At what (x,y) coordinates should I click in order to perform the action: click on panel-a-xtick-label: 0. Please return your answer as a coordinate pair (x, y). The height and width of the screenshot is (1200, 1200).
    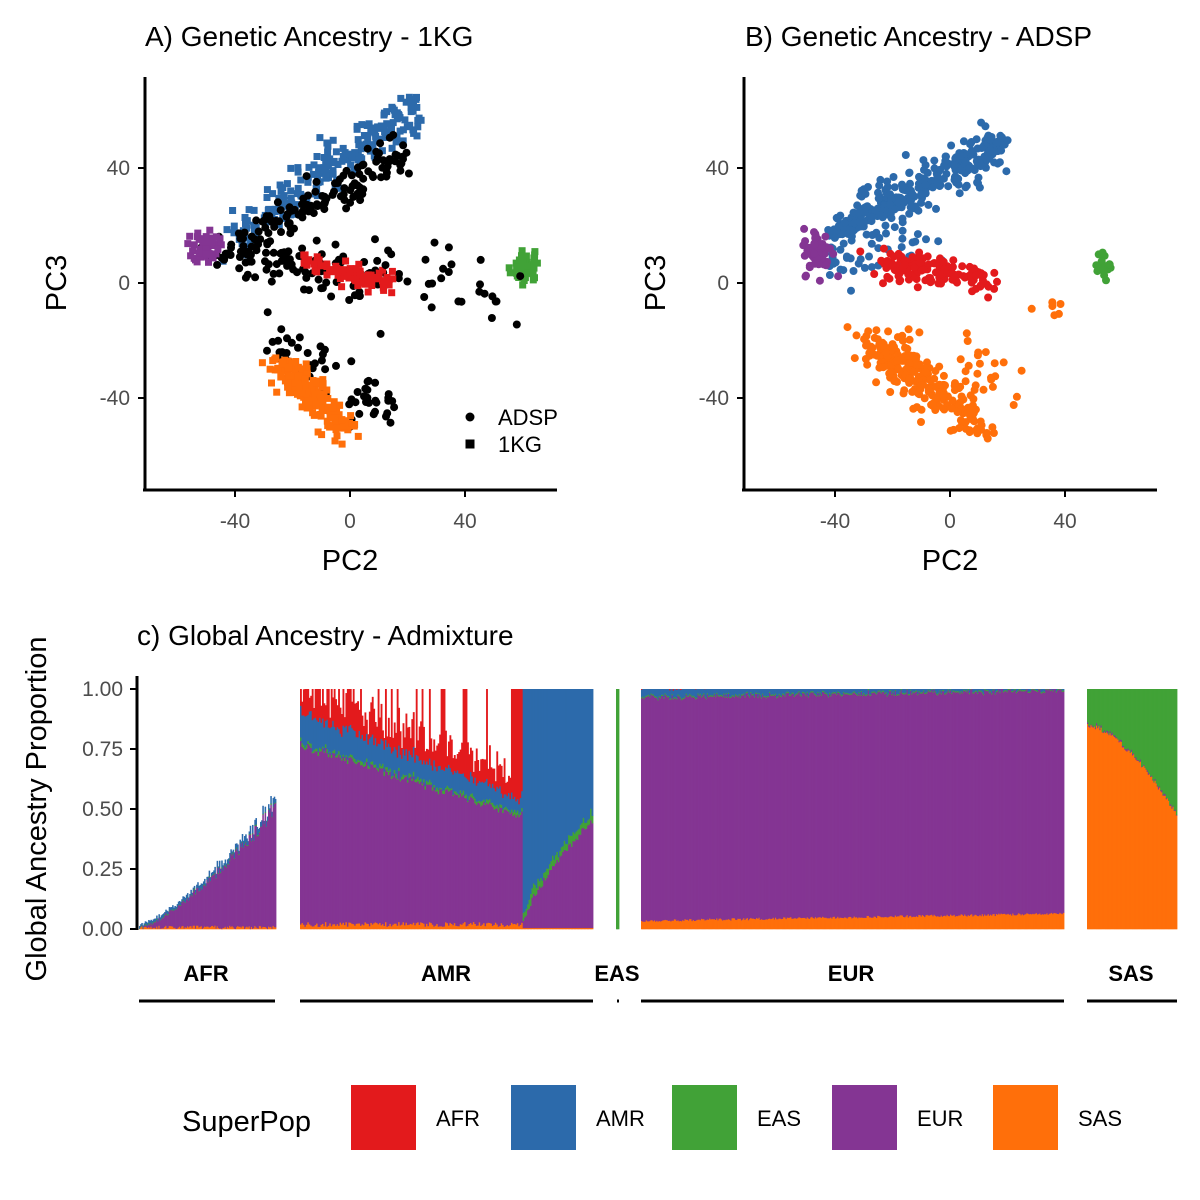
    Looking at the image, I should click on (350, 521).